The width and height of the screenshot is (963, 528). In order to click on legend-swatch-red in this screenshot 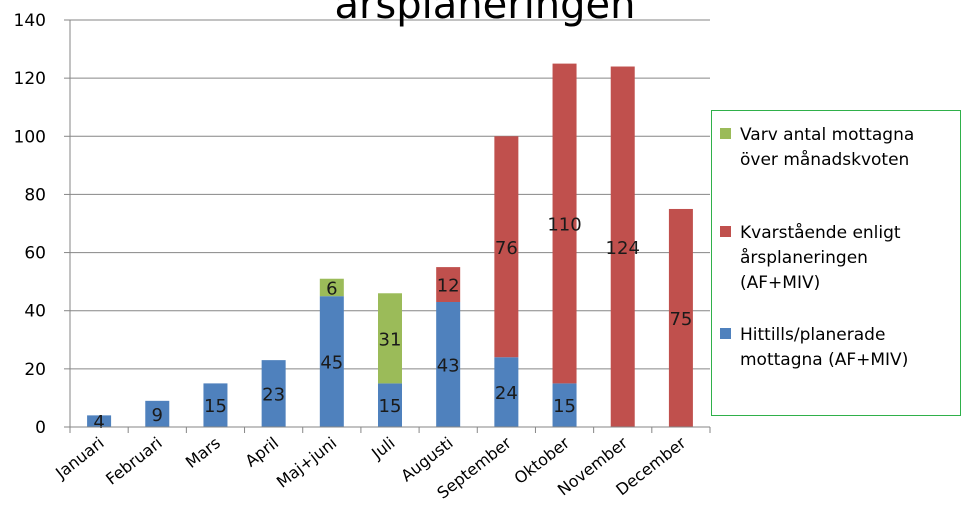, I will do `click(725, 231)`.